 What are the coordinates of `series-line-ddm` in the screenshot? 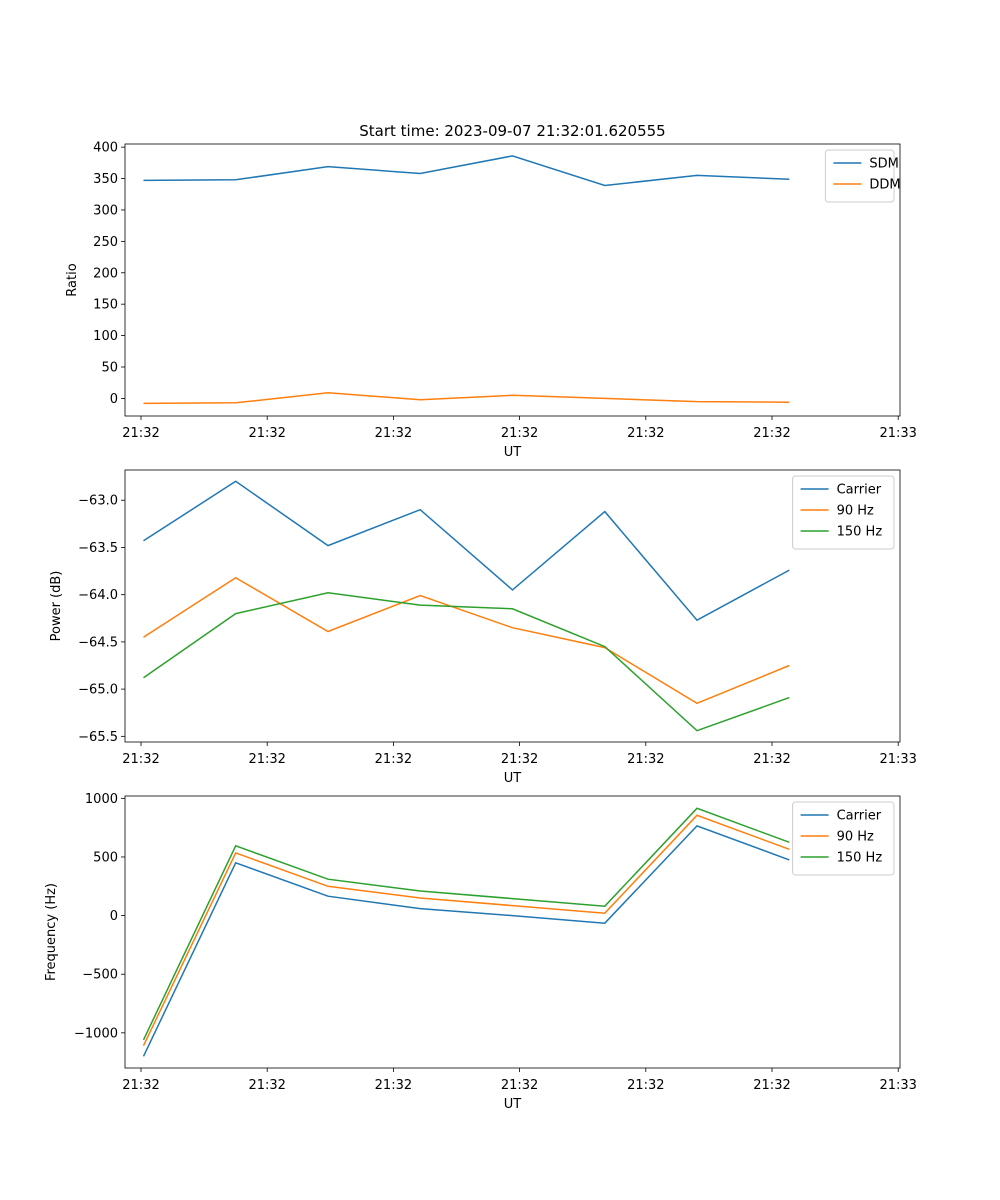 It's located at (466, 398).